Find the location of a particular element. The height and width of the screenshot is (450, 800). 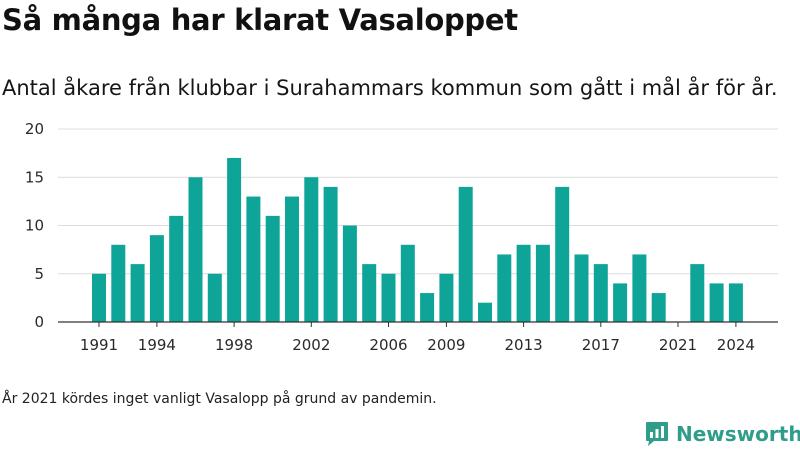

y-tick-label: 0 is located at coordinates (39, 322).